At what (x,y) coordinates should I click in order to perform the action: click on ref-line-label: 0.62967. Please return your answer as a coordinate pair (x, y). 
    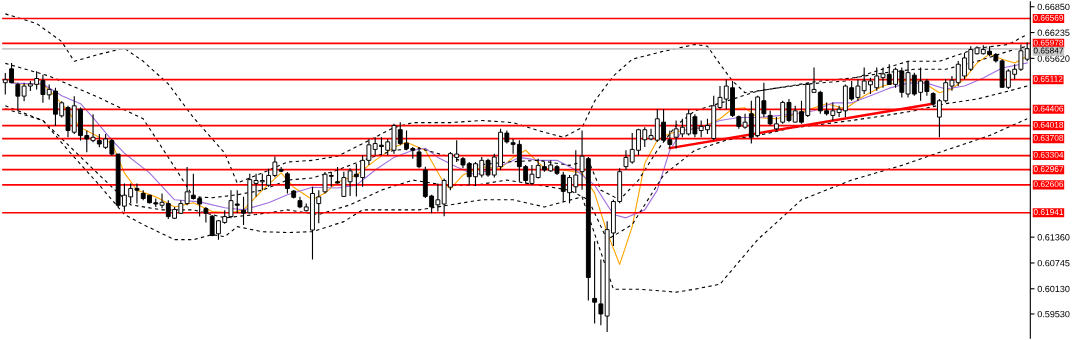
    Looking at the image, I should click on (1048, 169).